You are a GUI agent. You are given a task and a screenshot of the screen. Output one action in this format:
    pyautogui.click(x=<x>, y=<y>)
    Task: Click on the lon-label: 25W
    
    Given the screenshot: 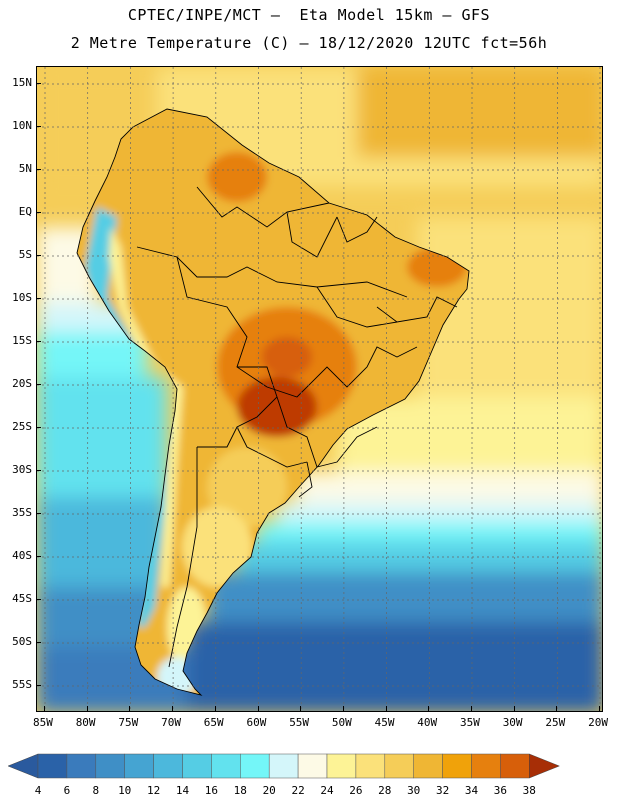 What is the action you would take?
    pyautogui.click(x=555, y=722)
    